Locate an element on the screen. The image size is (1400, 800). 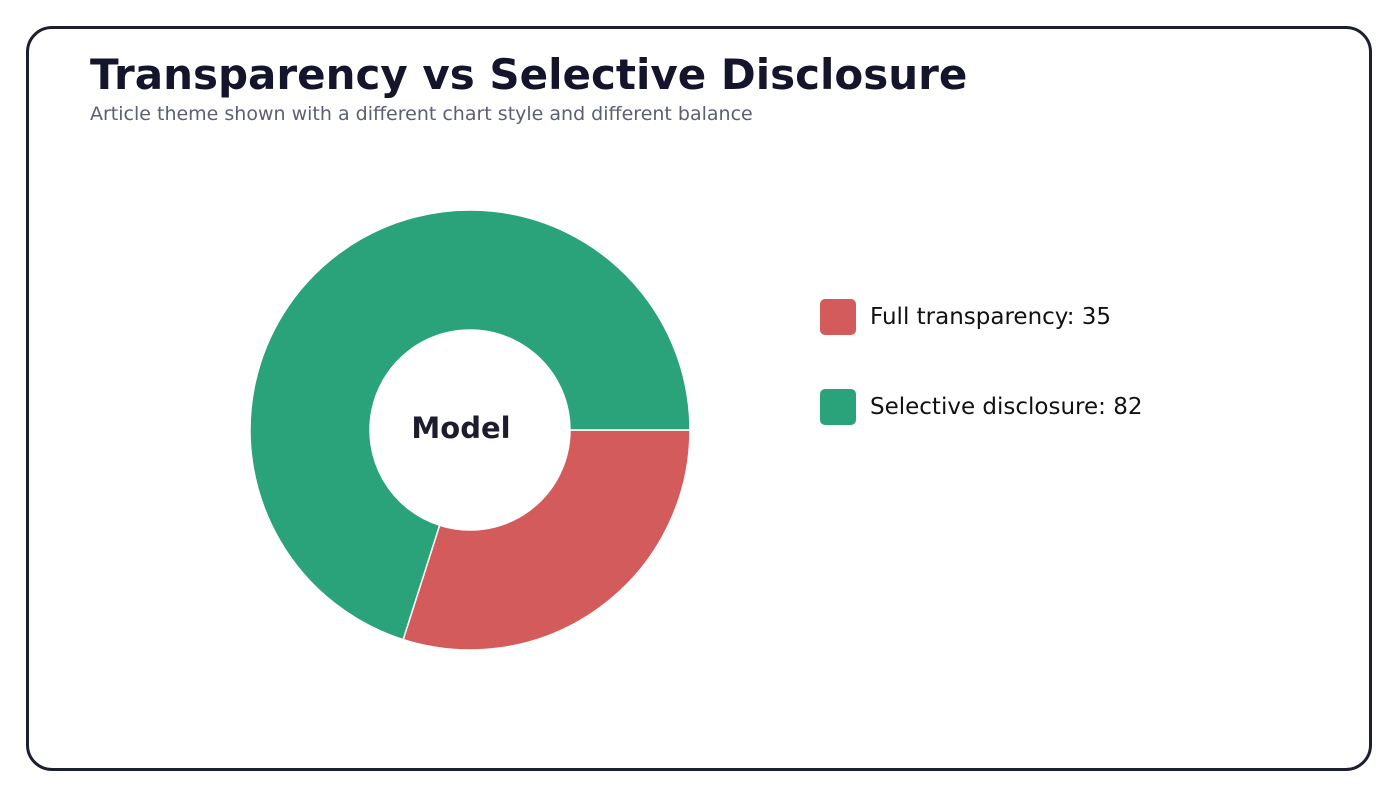
donut-slice-full-transparency is located at coordinates (546, 540).